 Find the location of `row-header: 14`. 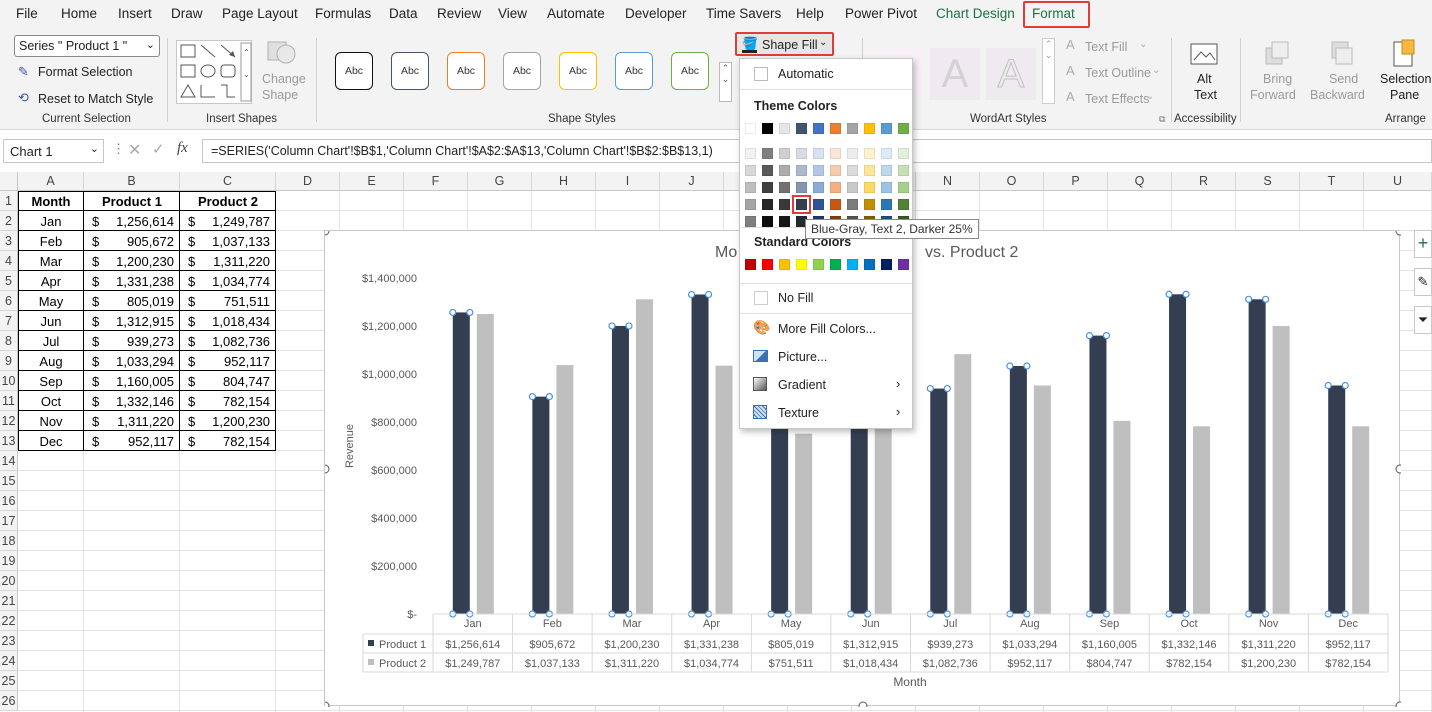

row-header: 14 is located at coordinates (9, 461).